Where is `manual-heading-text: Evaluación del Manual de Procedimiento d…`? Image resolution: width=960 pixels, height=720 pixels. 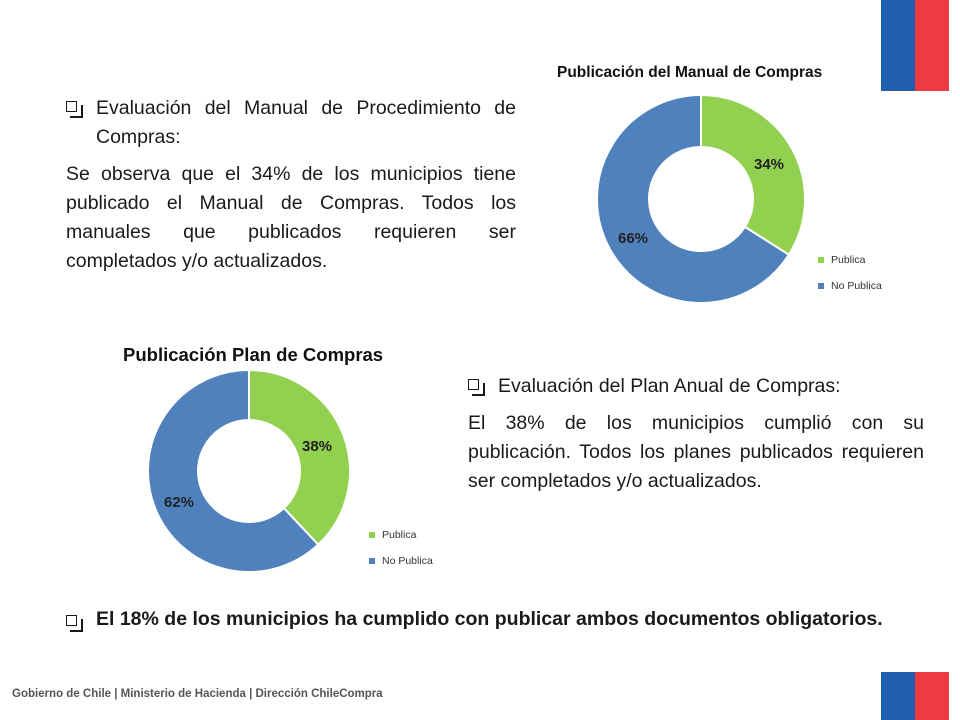
manual-heading-text: Evaluación del Manual de Procedimiento d… is located at coordinates (306, 122).